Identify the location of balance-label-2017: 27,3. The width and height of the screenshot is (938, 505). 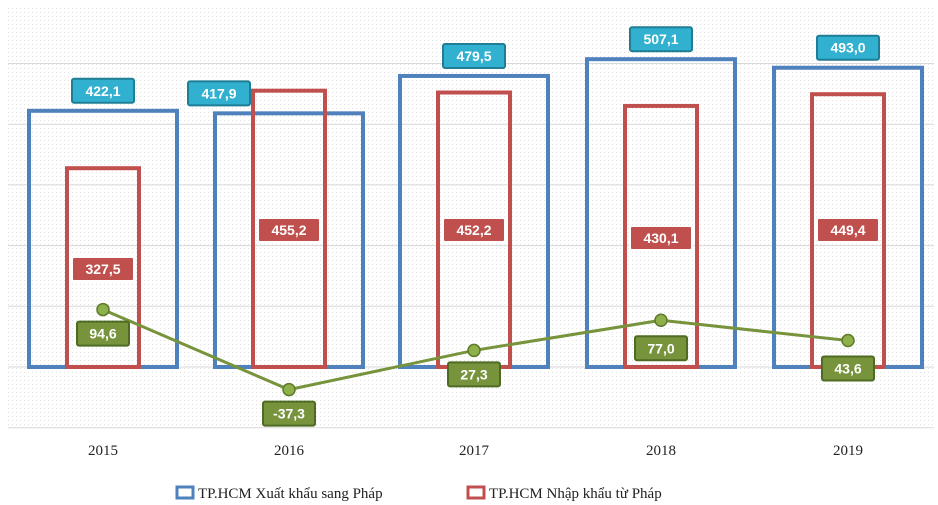
(474, 374).